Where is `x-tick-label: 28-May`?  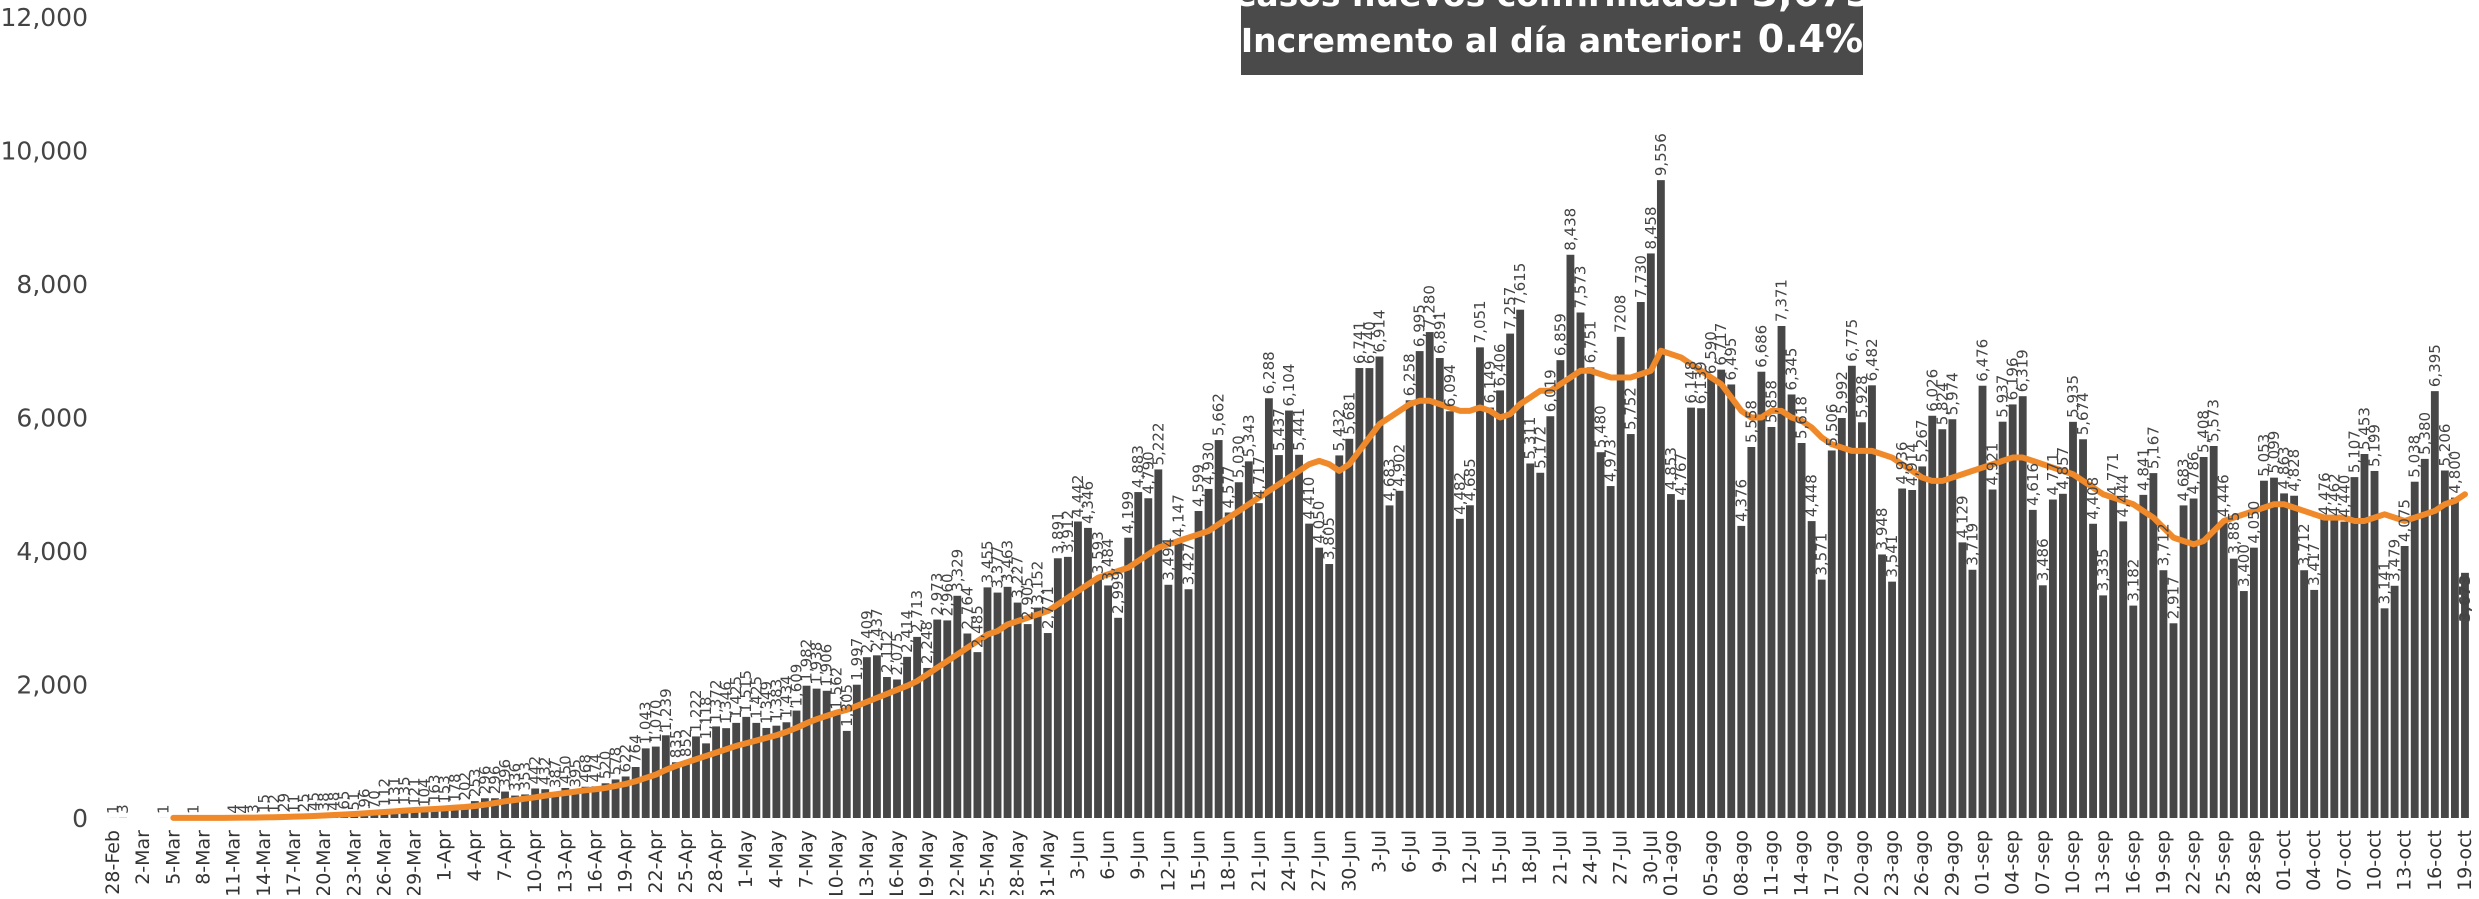
x-tick-label: 28-May is located at coordinates (1018, 862).